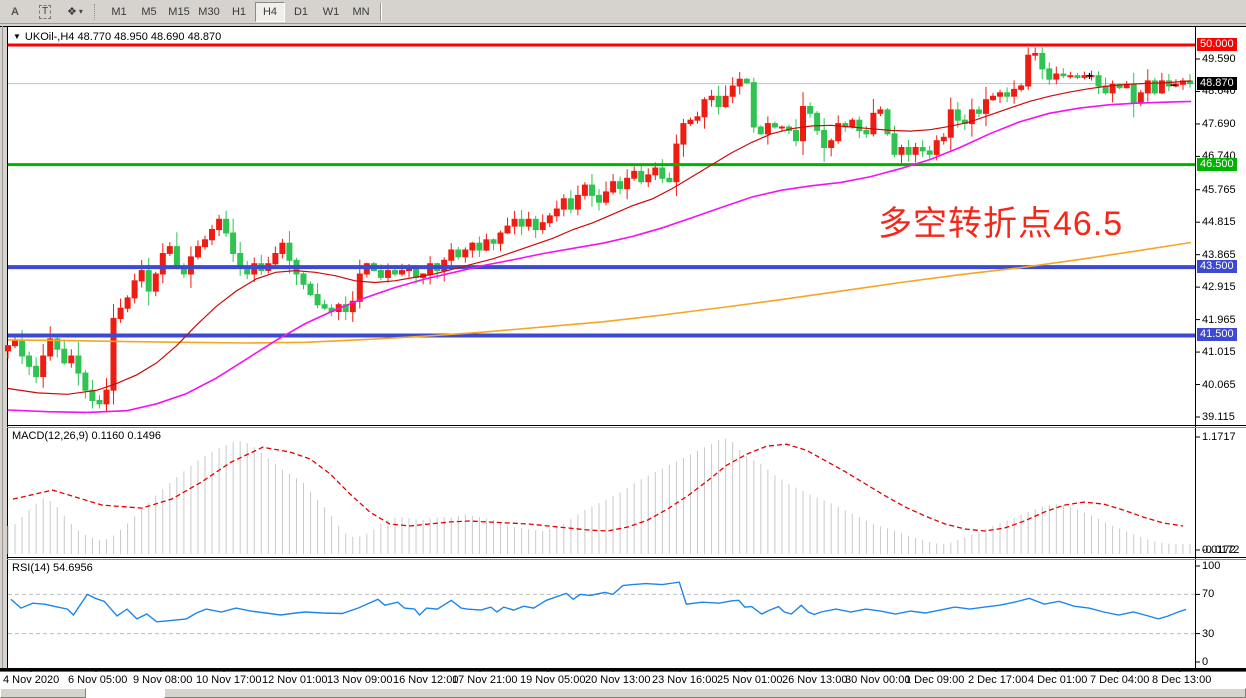 This screenshot has width=1246, height=698. Describe the element at coordinates (1219, 437) in the screenshot. I see `macd-tick-label: 1.1717` at that location.